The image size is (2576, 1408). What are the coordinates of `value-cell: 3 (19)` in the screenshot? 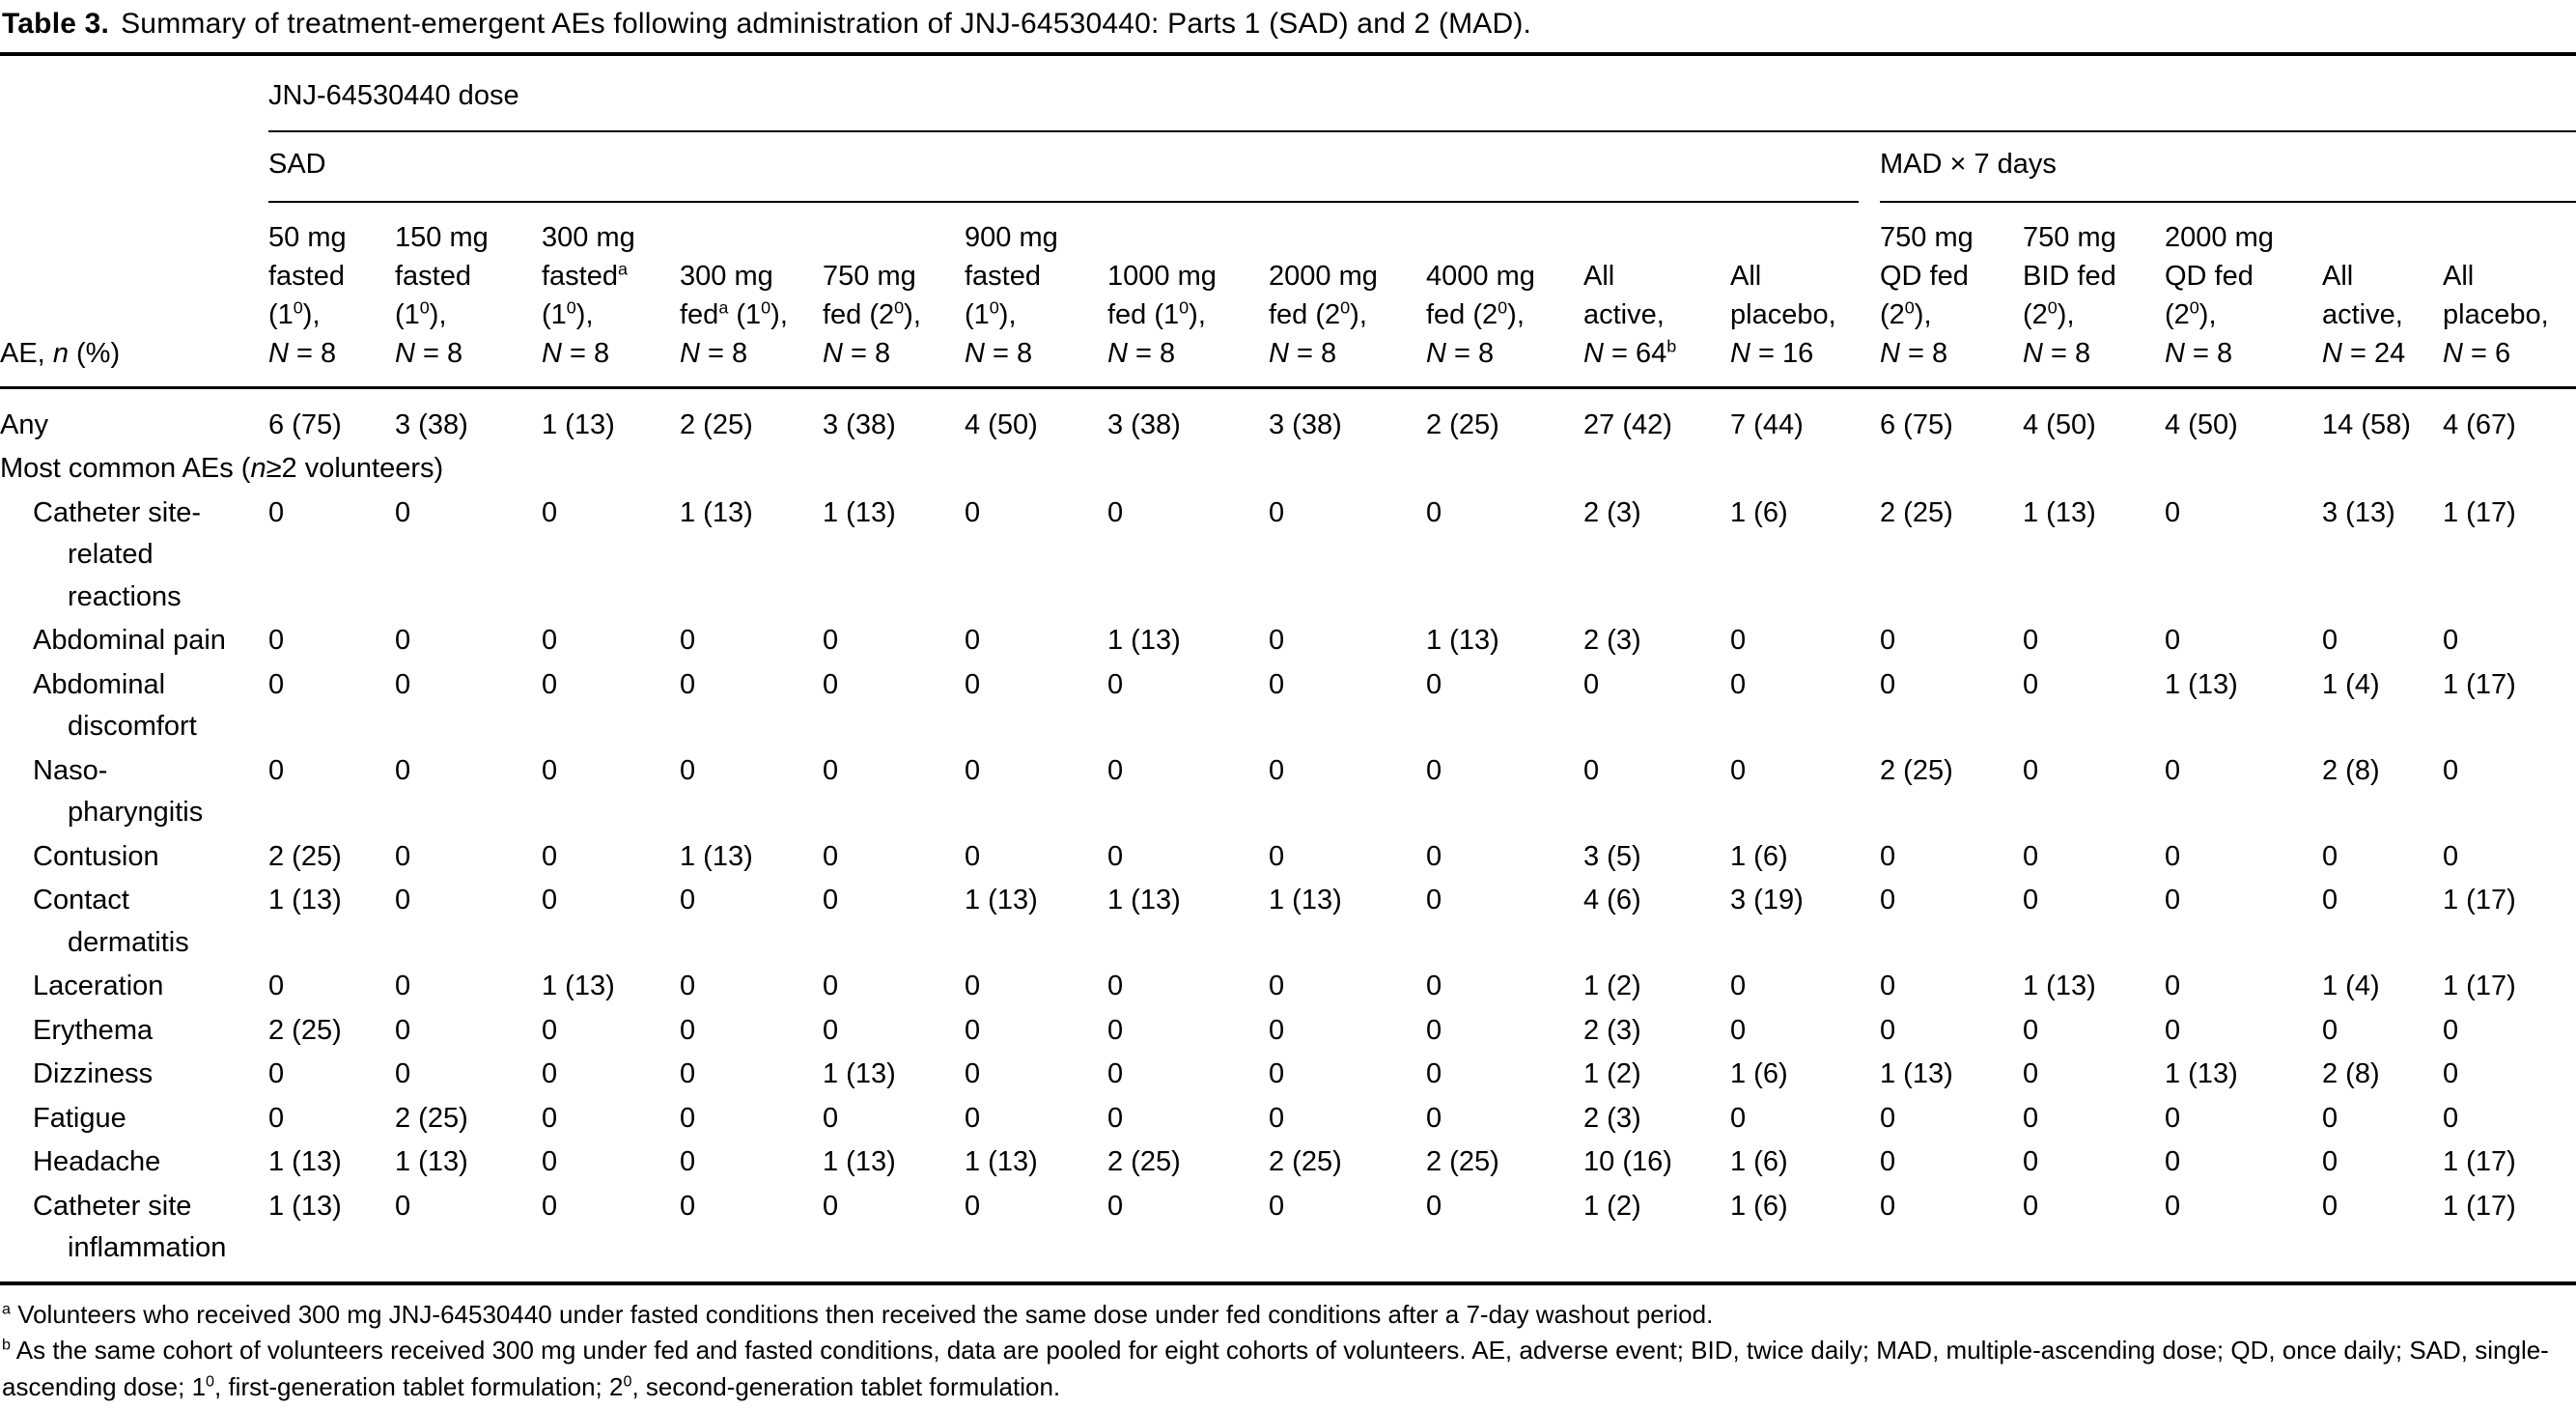 It's located at (1767, 900).